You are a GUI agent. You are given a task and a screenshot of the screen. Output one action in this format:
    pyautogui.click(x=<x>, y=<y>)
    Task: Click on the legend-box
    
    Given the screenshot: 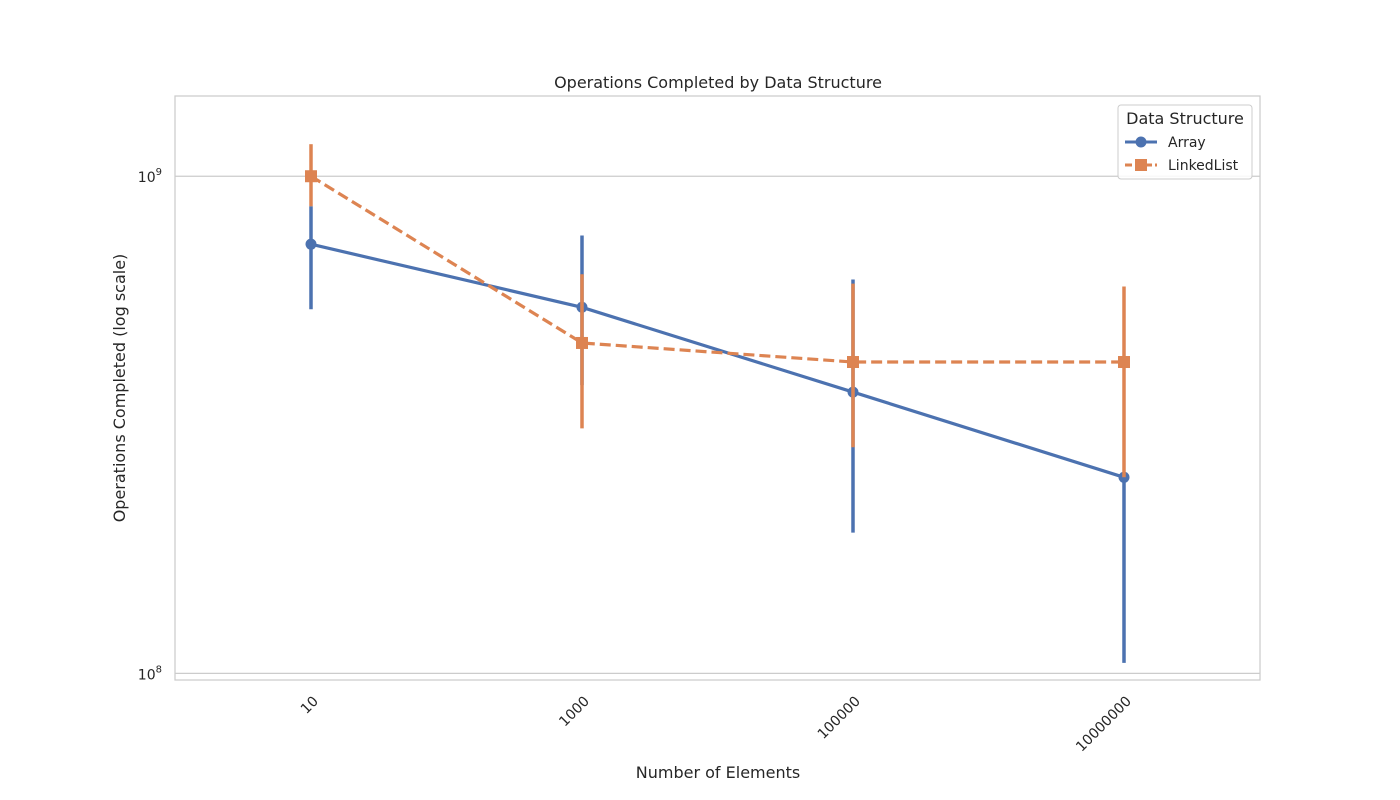 What is the action you would take?
    pyautogui.click(x=1185, y=142)
    